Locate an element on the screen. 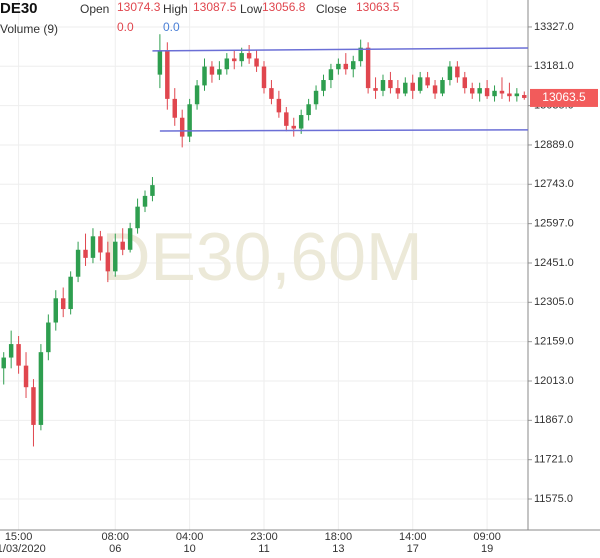 Image resolution: width=600 pixels, height=558 pixels. x-tick-label: 17 is located at coordinates (413, 549).